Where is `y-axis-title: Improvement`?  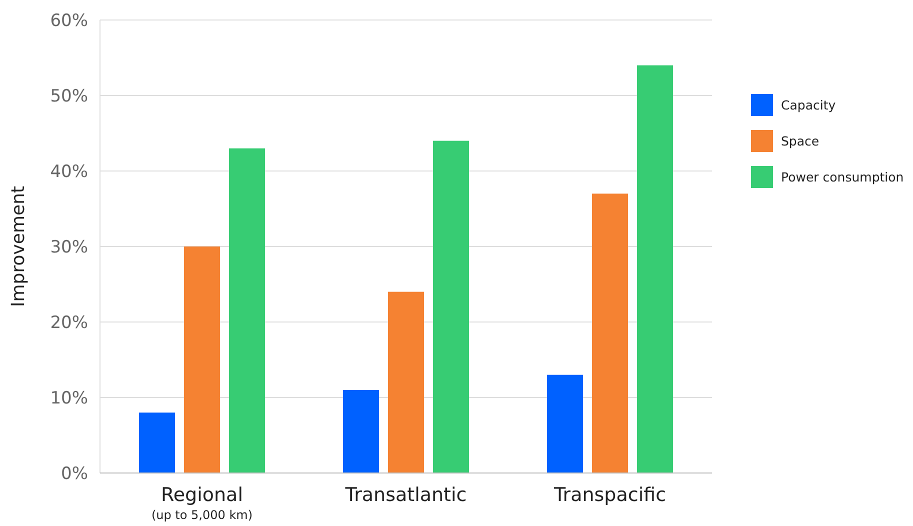 y-axis-title: Improvement is located at coordinates (18, 247).